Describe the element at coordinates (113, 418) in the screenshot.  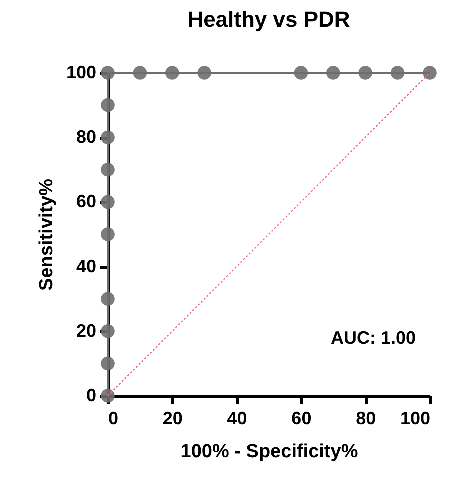
I see `x-tick-label: 0` at that location.